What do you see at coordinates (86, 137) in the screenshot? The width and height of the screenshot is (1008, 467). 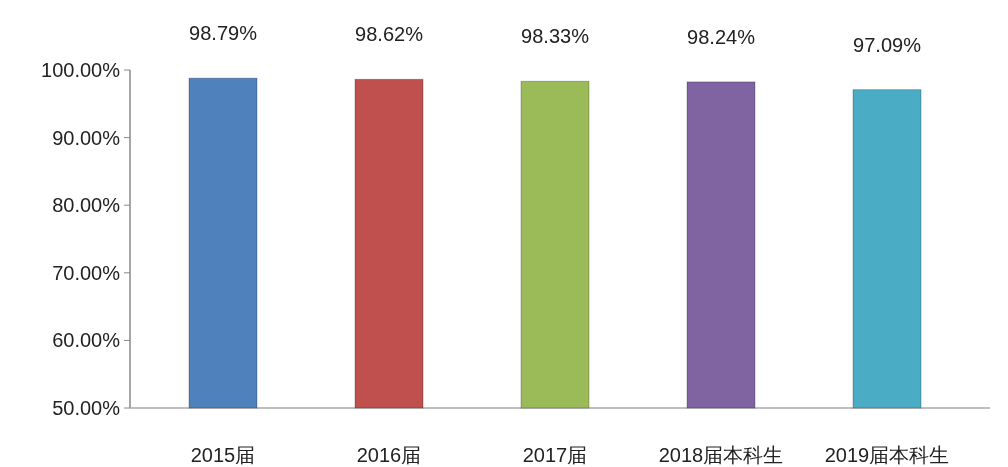 I see `y-tick-label: 90.00%` at bounding box center [86, 137].